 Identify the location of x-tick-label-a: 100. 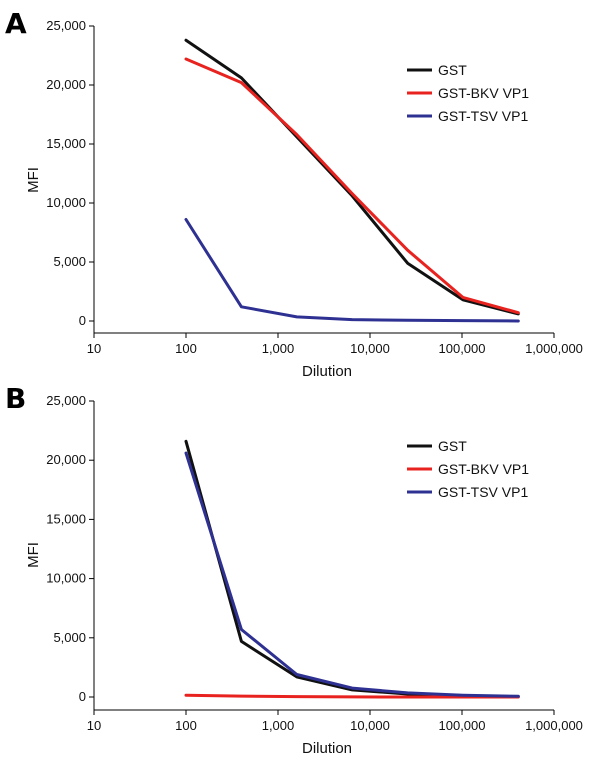
(186, 348).